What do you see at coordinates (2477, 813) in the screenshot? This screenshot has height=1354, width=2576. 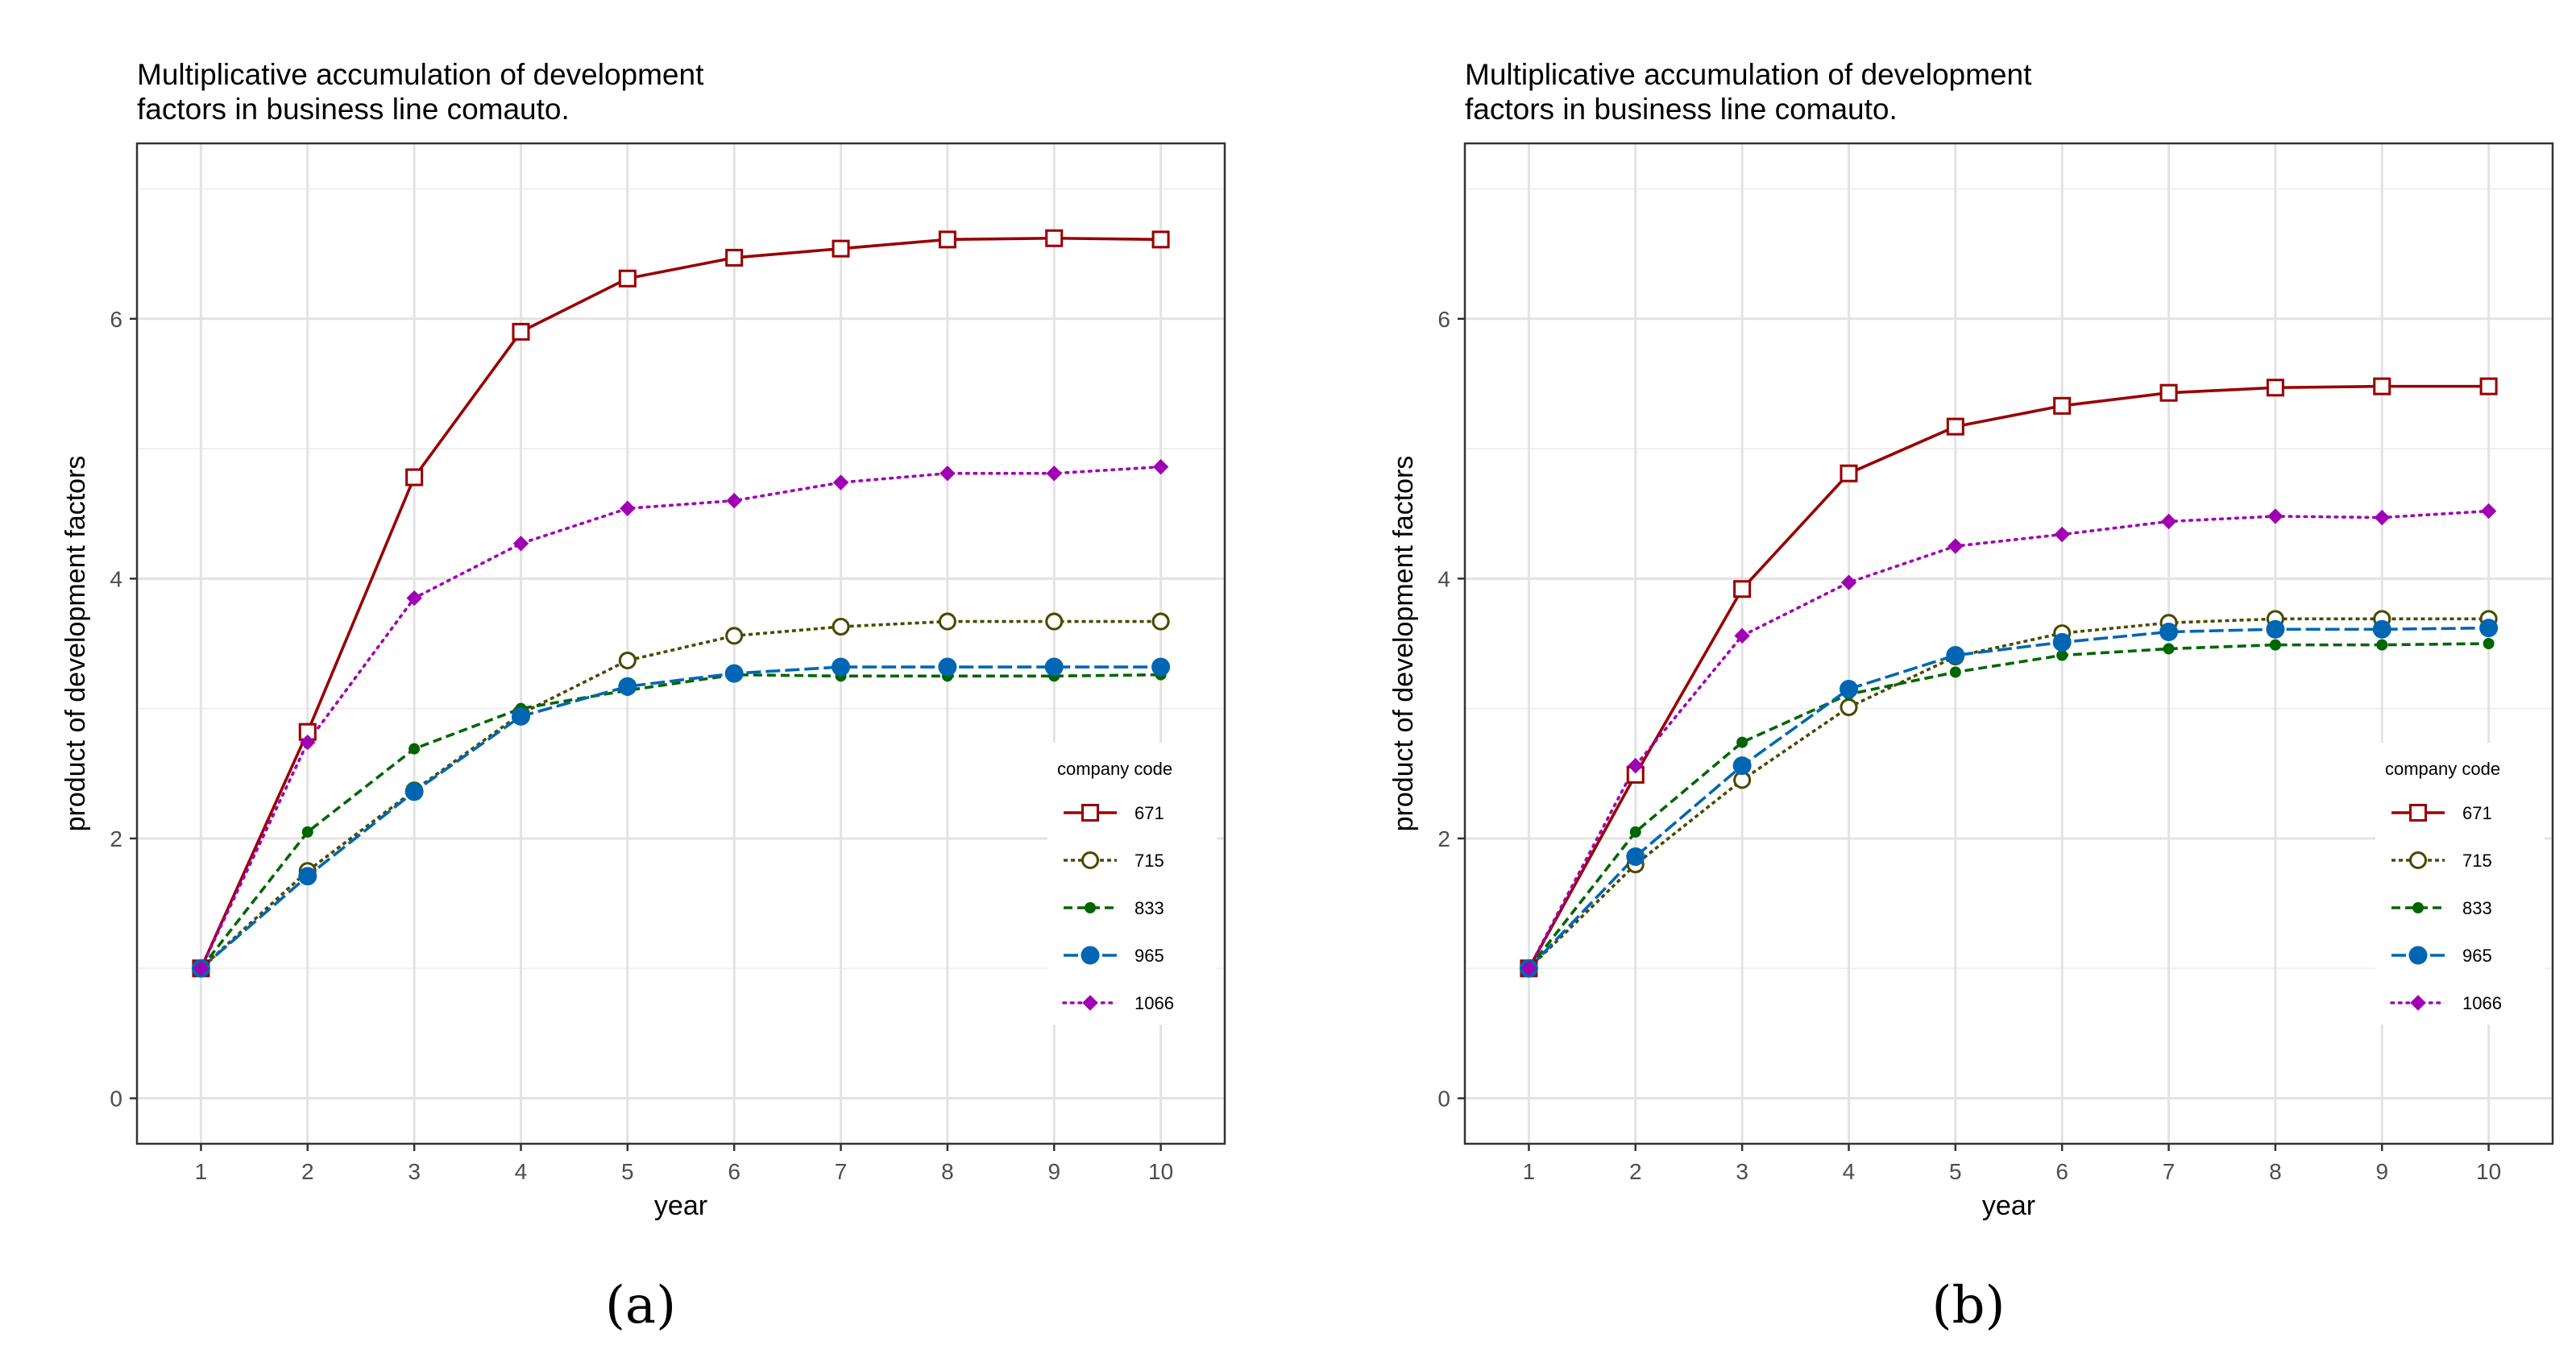 I see `legend-label-671: 671` at bounding box center [2477, 813].